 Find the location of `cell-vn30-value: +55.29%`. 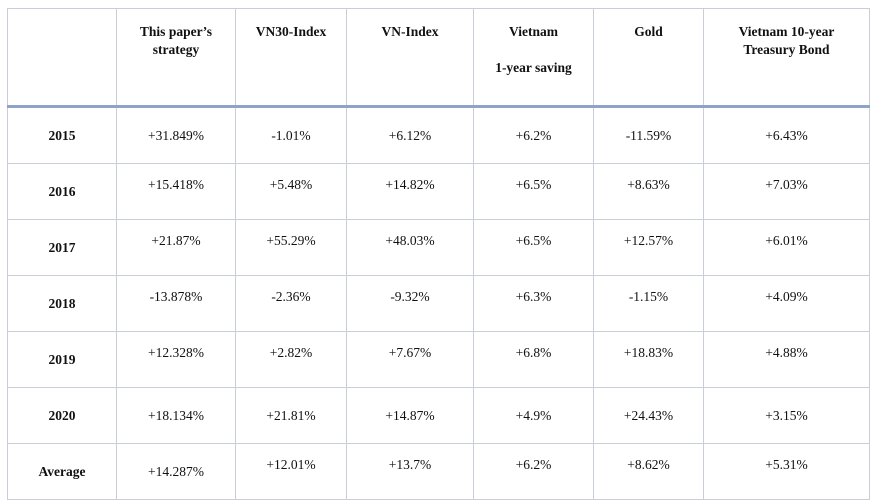

cell-vn30-value: +55.29% is located at coordinates (291, 240).